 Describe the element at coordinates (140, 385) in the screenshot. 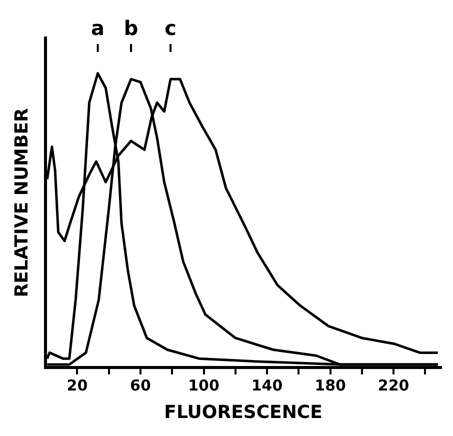

I see `x-tick-label: 60` at that location.